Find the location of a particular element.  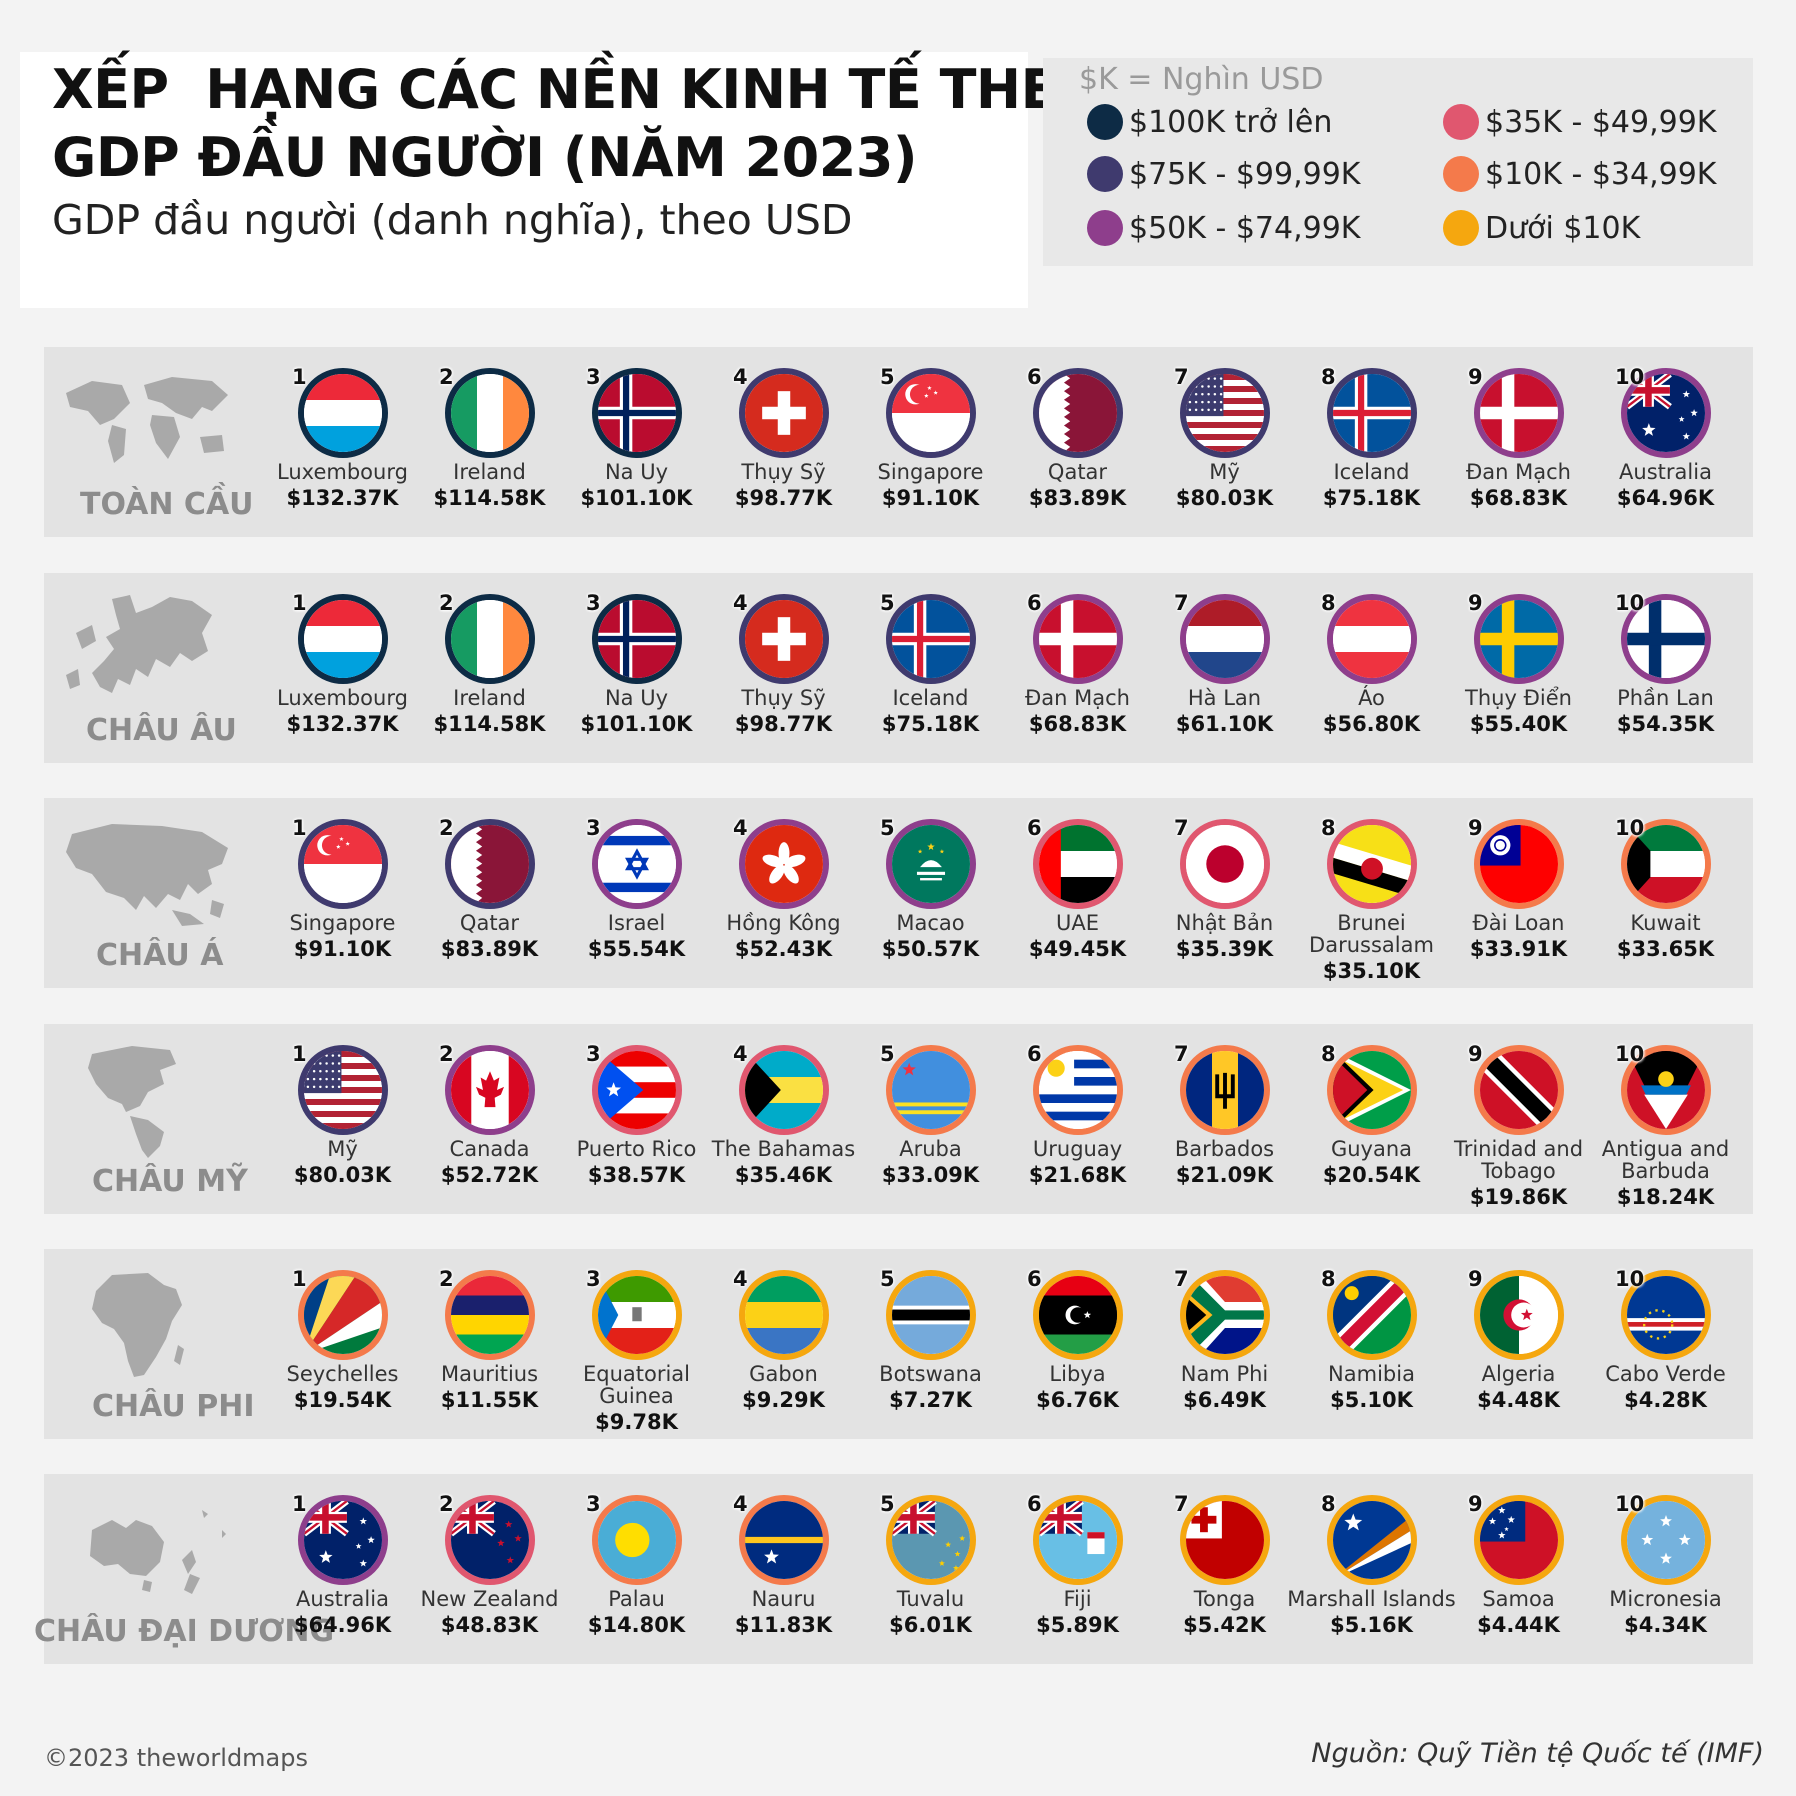

country-name-block: Botswana $7.27K is located at coordinates (930, 1387).